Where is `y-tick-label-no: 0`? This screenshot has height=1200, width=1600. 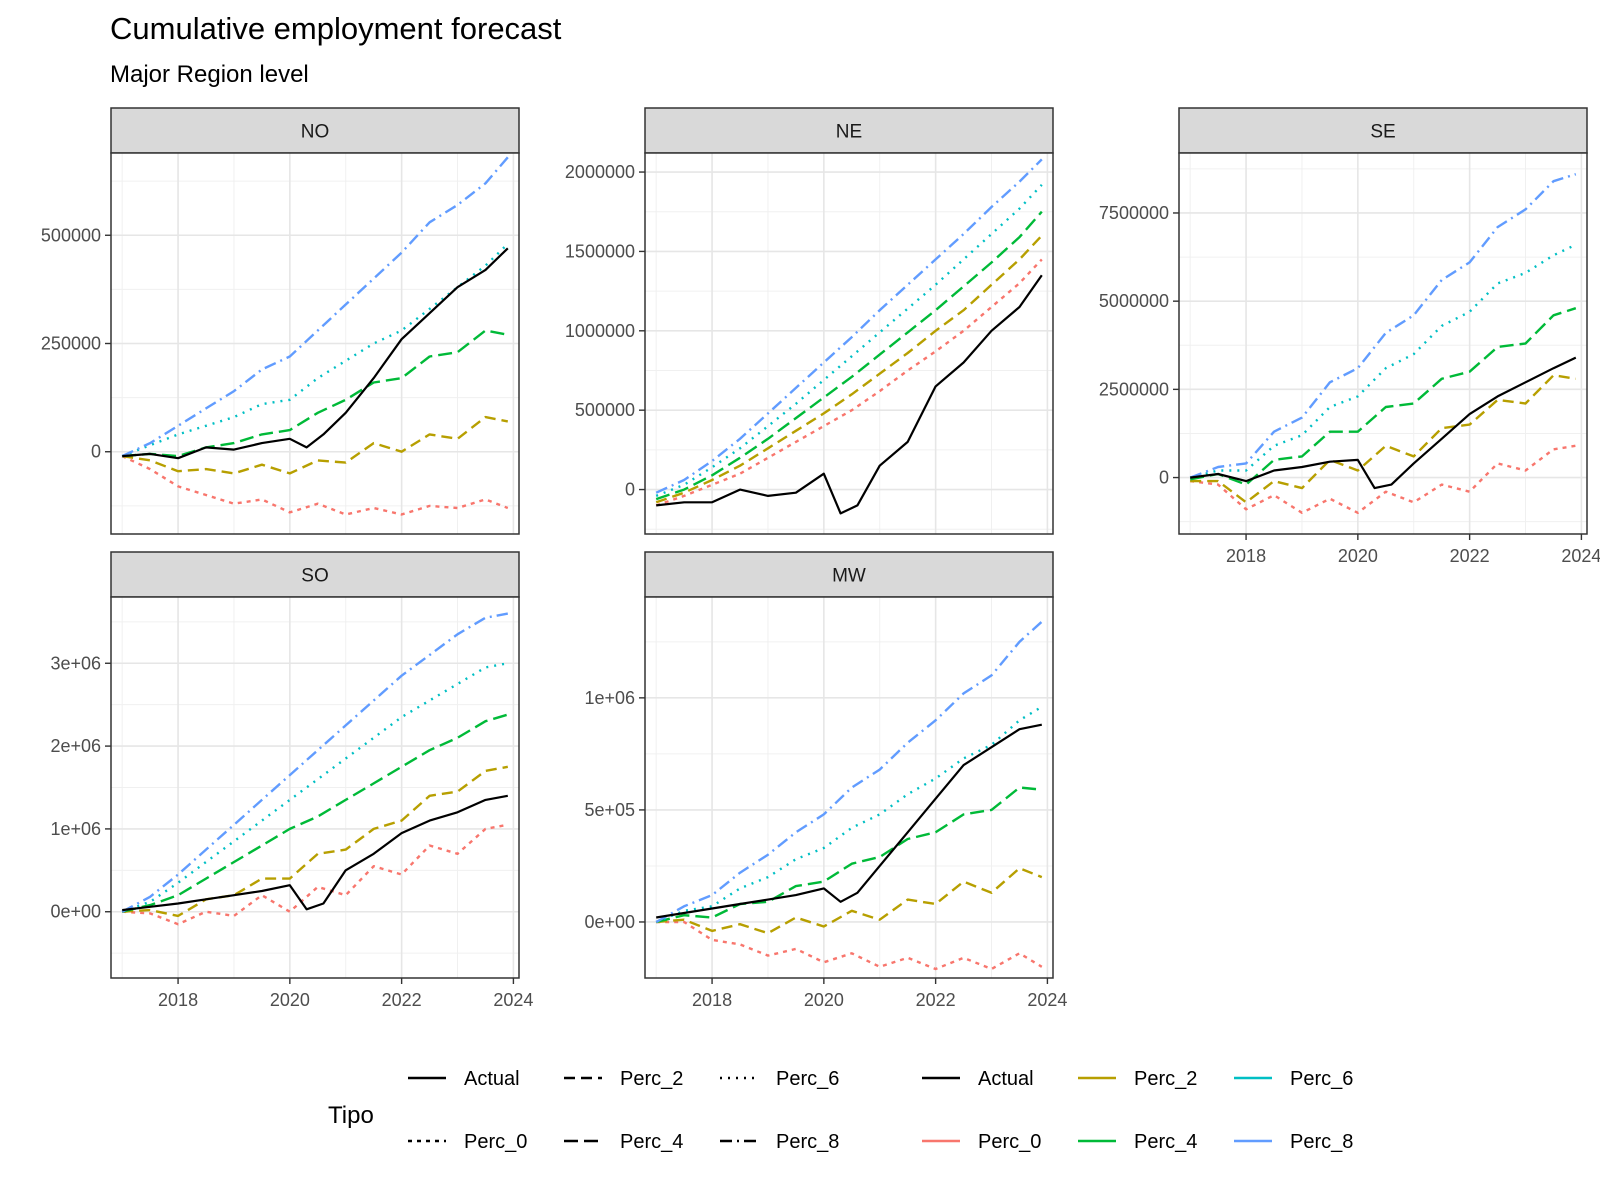 y-tick-label-no: 0 is located at coordinates (96, 452).